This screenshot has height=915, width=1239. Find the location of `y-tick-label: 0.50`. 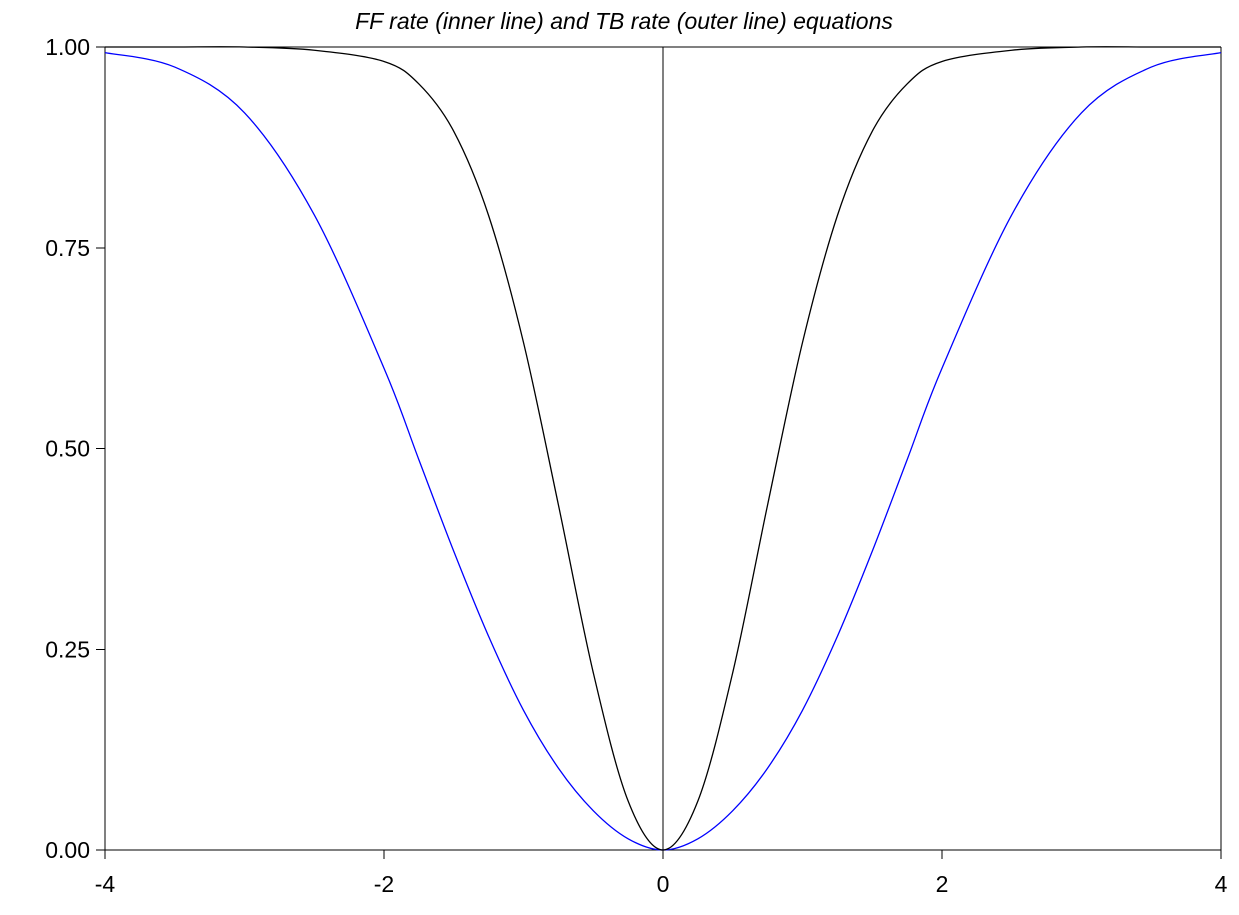

y-tick-label: 0.50 is located at coordinates (67, 449).